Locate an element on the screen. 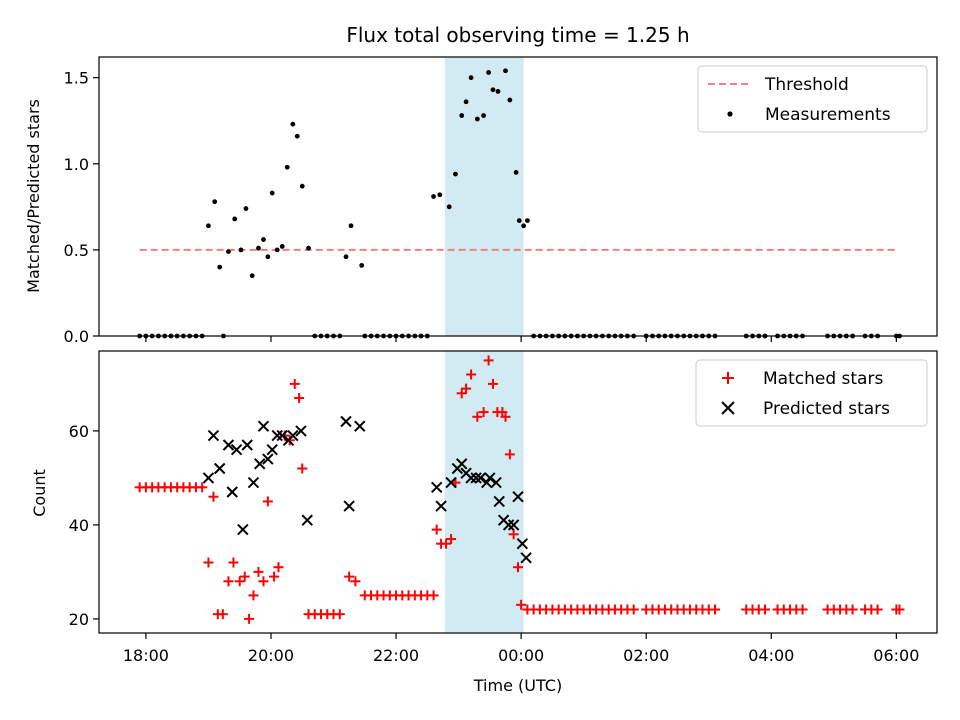 The height and width of the screenshot is (720, 960). x-tick-label: 00:00 is located at coordinates (521, 655).